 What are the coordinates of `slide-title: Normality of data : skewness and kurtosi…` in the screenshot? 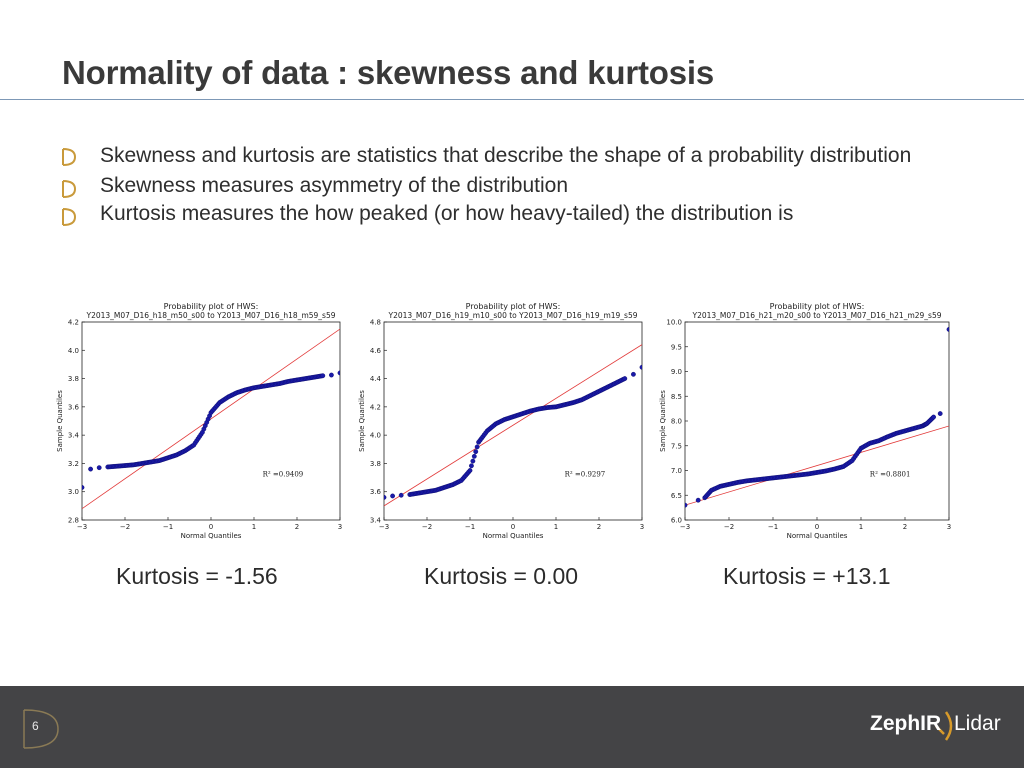 It's located at (388, 72).